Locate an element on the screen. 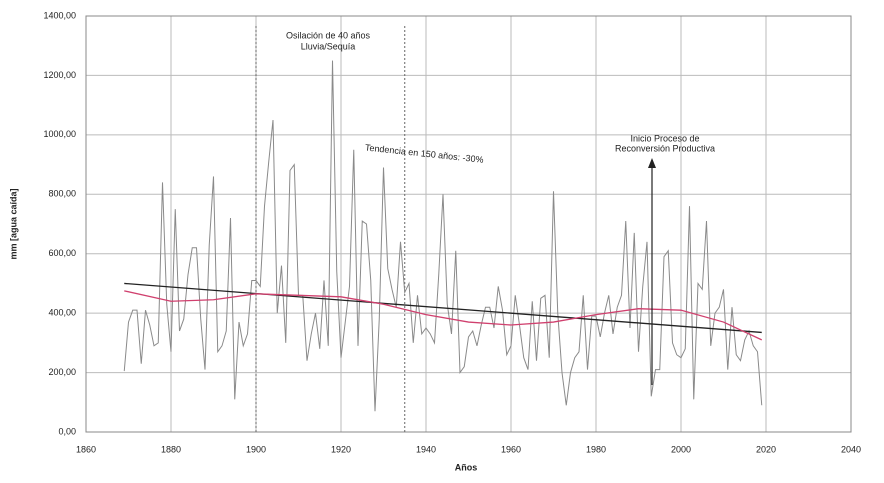  annotation: Lluvia/Sequía is located at coordinates (328, 46).